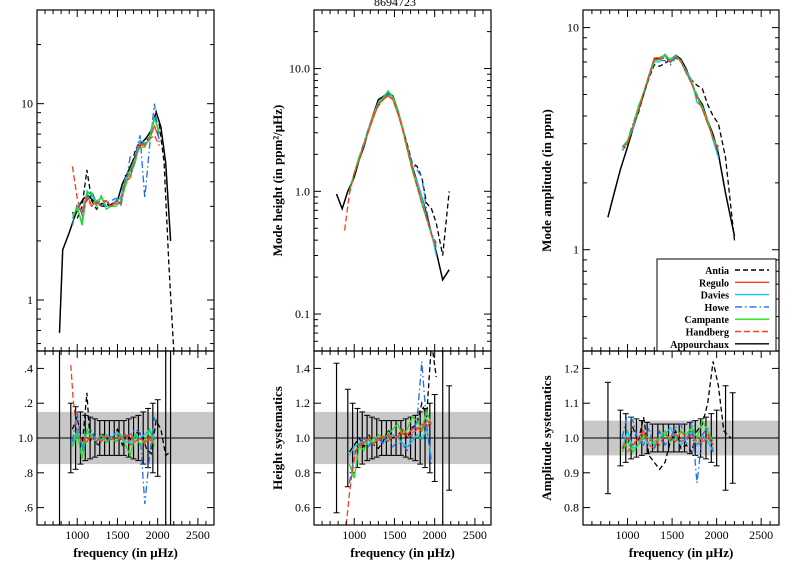  I want to click on series-line-regulo, so click(395, 170).